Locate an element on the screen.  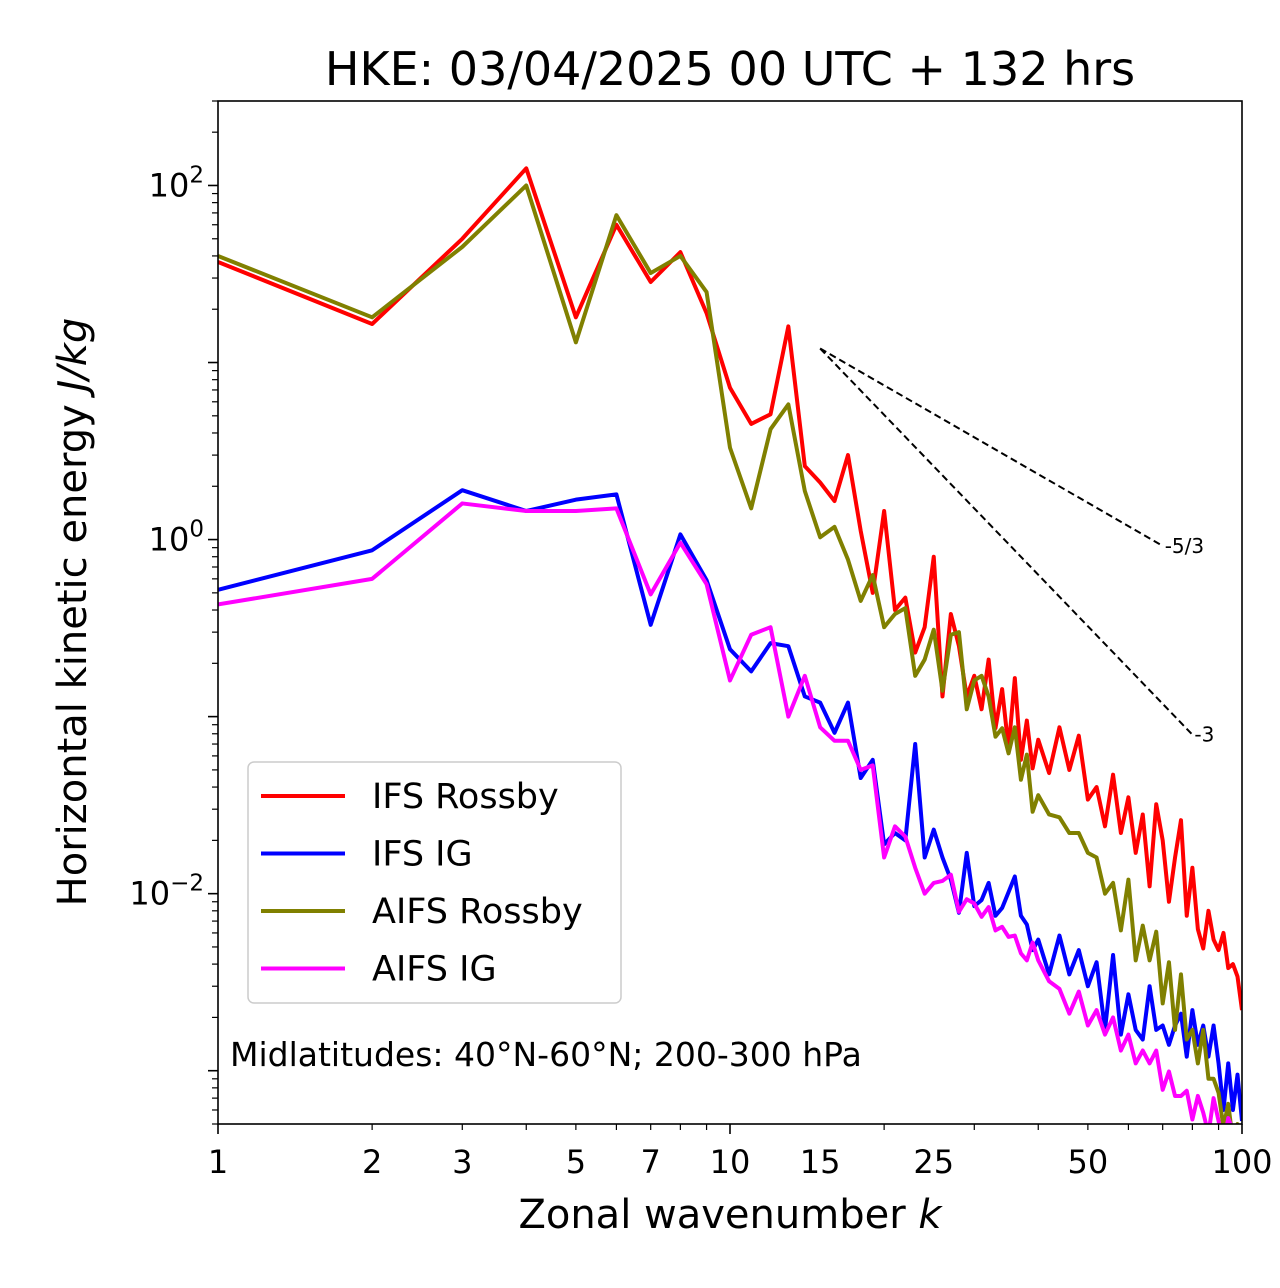
reference-slope-labels: -5/3 -3 is located at coordinates (1190, 640).